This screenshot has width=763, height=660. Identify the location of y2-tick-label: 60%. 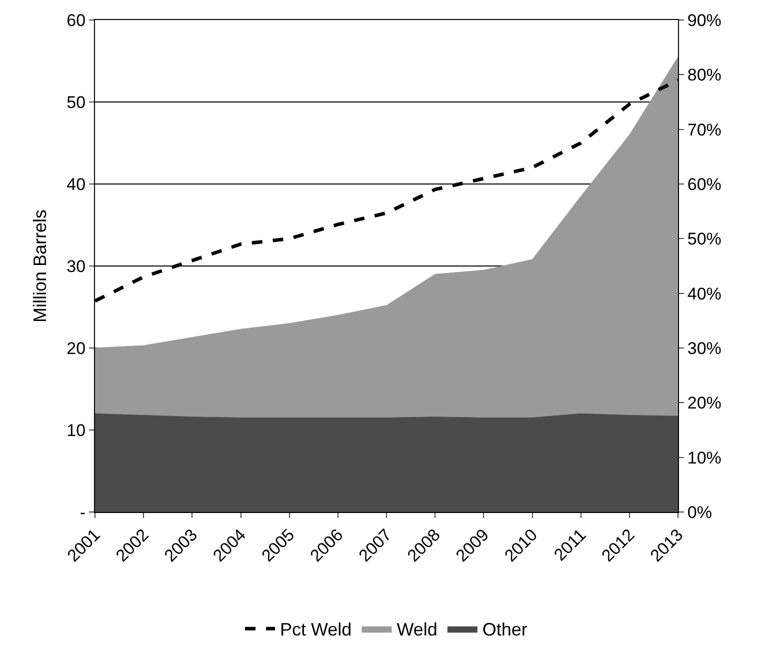
(704, 184).